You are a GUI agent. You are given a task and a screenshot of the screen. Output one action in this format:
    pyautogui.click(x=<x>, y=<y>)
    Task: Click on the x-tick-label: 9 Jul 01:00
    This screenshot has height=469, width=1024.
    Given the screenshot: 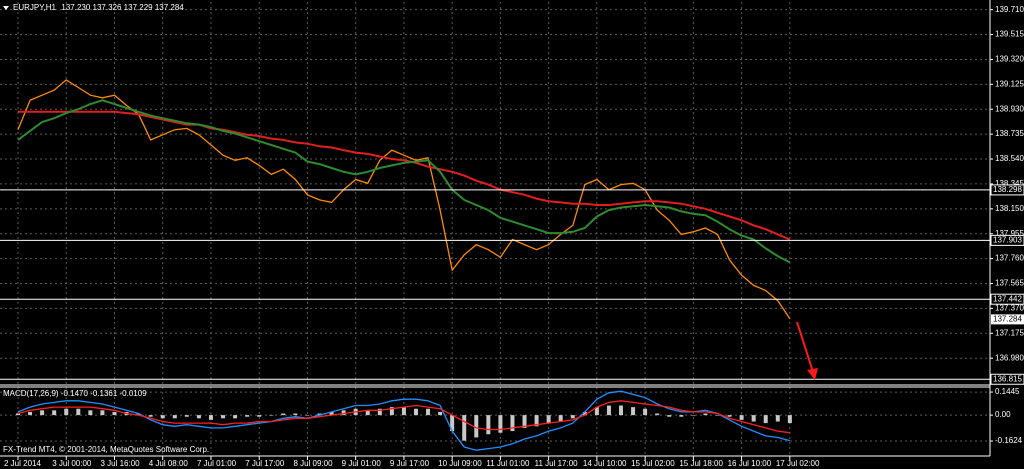 What is the action you would take?
    pyautogui.click(x=362, y=463)
    